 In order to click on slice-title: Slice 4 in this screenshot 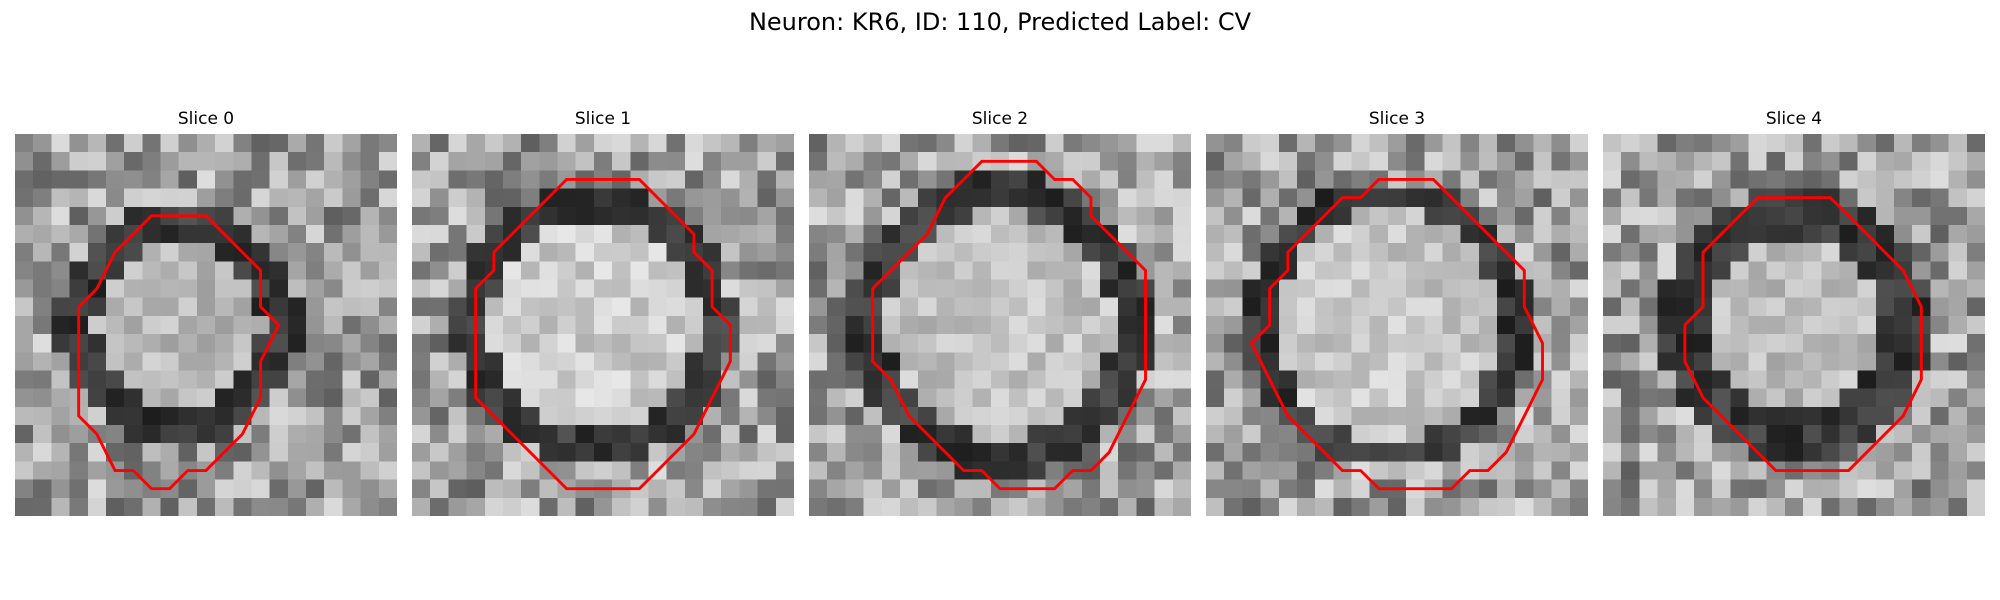, I will do `click(1794, 119)`.